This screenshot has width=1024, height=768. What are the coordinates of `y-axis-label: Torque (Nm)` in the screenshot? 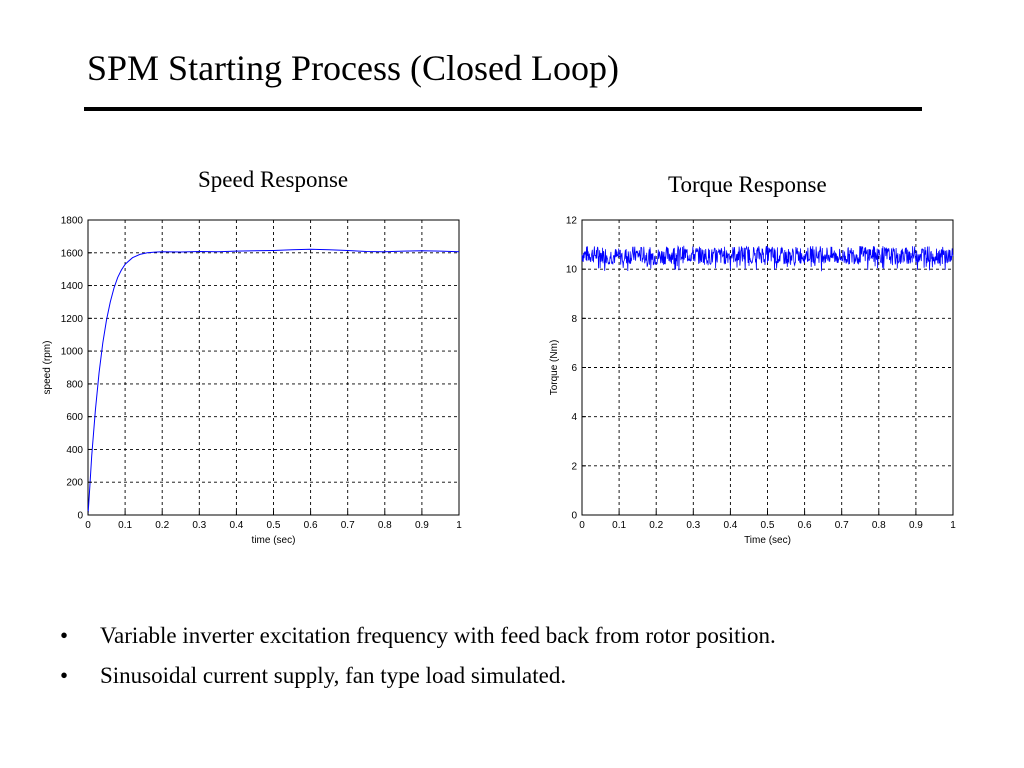 It's located at (554, 368).